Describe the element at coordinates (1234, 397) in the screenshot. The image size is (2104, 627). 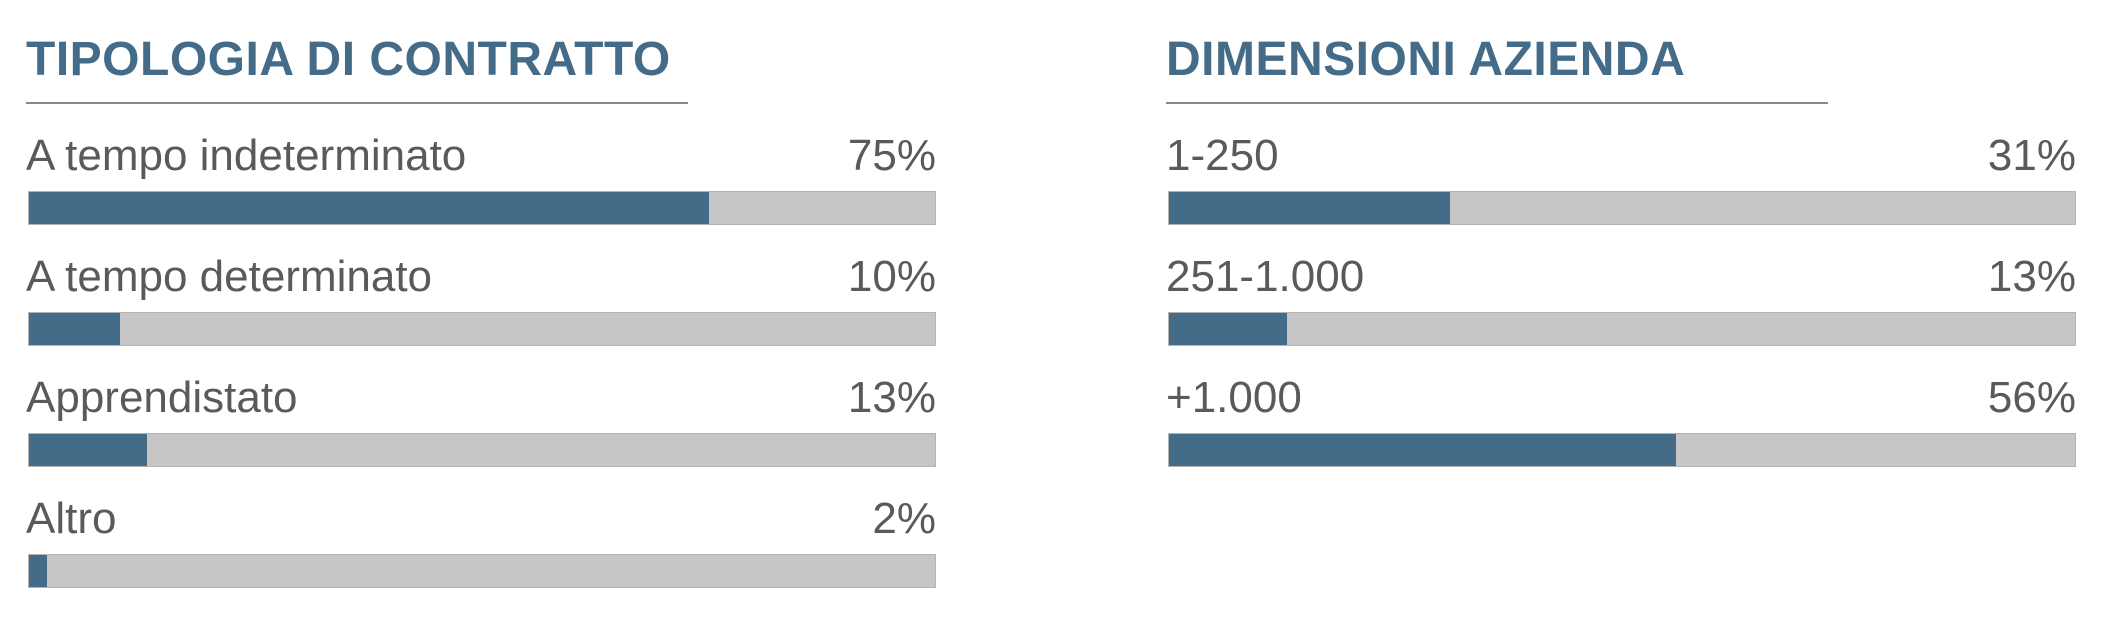
I see `category-label: +1.000` at that location.